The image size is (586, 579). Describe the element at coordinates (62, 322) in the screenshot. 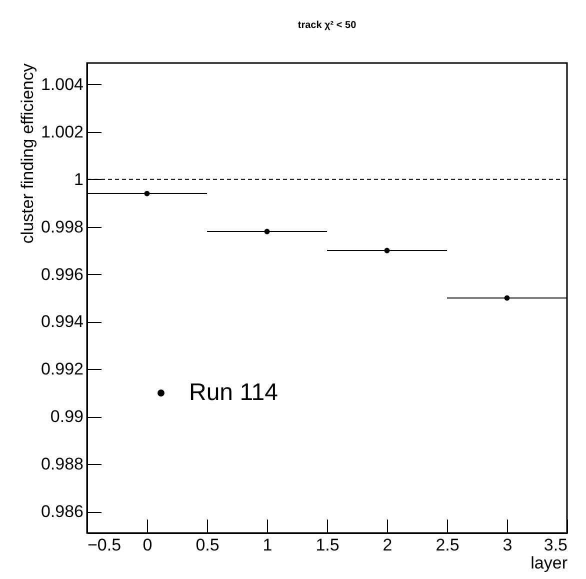

I see `y-tick-label: 0.994` at that location.